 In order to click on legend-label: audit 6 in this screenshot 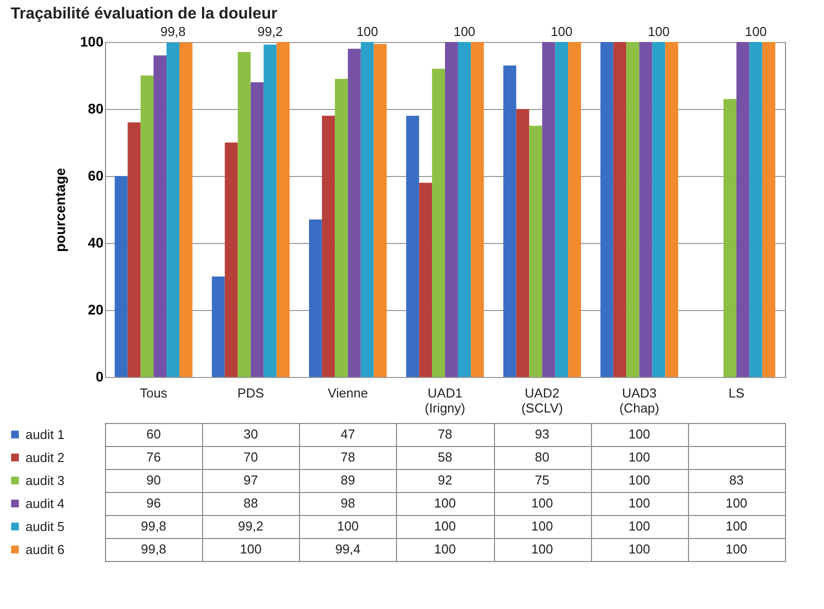, I will do `click(45, 549)`.